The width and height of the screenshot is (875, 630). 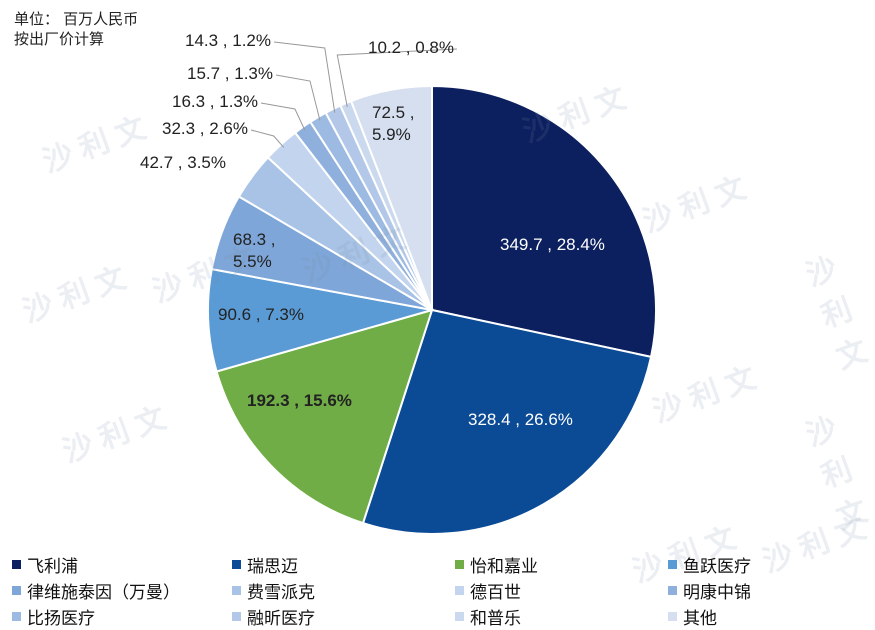 I want to click on legend-item: 和普乐, so click(x=488, y=616).